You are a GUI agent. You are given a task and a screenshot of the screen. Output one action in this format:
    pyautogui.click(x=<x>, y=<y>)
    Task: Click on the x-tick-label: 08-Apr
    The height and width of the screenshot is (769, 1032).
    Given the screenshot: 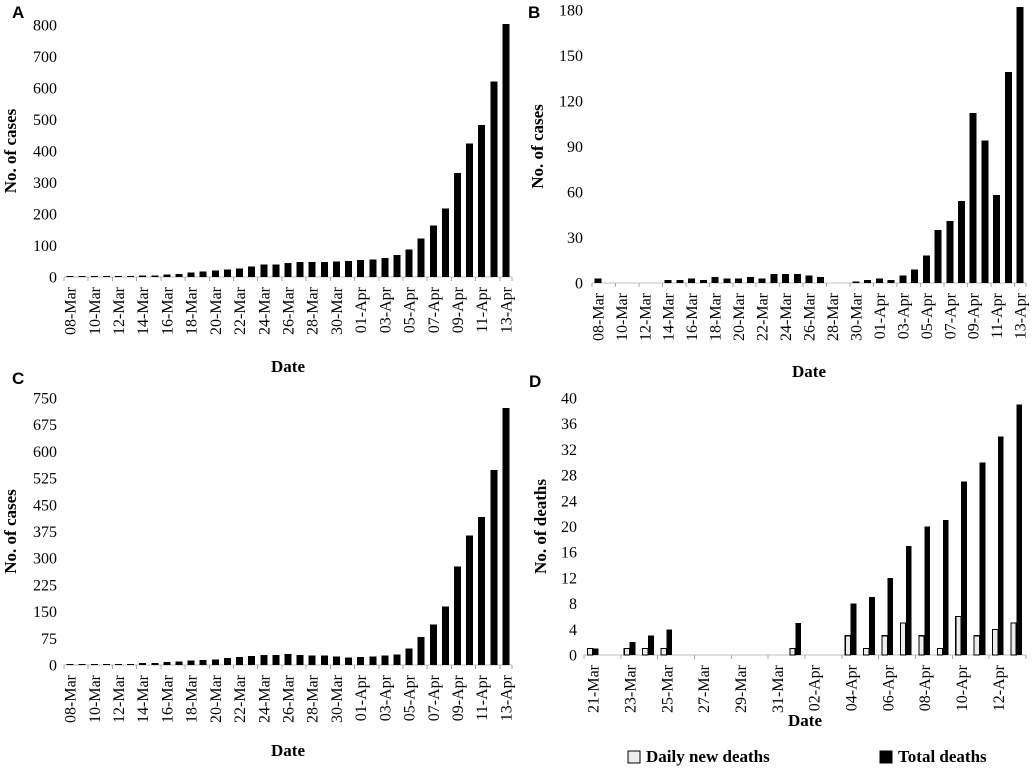 What is the action you would take?
    pyautogui.click(x=925, y=687)
    